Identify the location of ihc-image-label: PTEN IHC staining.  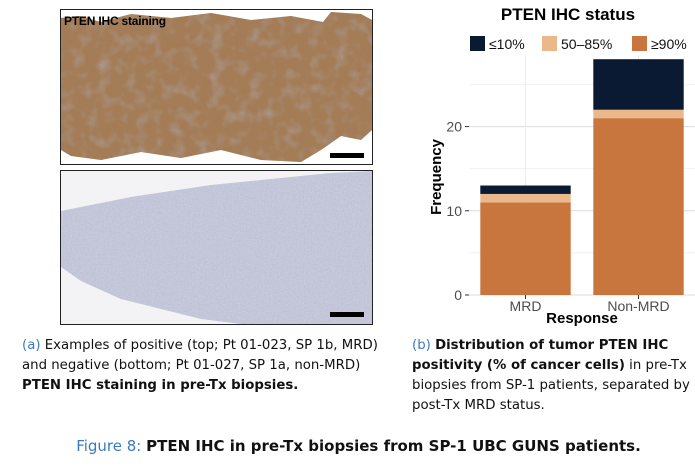
(115, 21).